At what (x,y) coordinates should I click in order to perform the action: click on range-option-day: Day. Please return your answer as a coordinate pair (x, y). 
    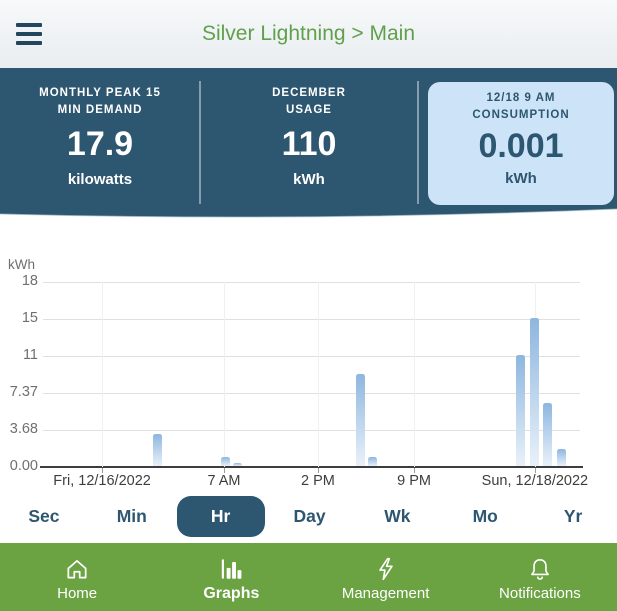
    Looking at the image, I should click on (309, 515).